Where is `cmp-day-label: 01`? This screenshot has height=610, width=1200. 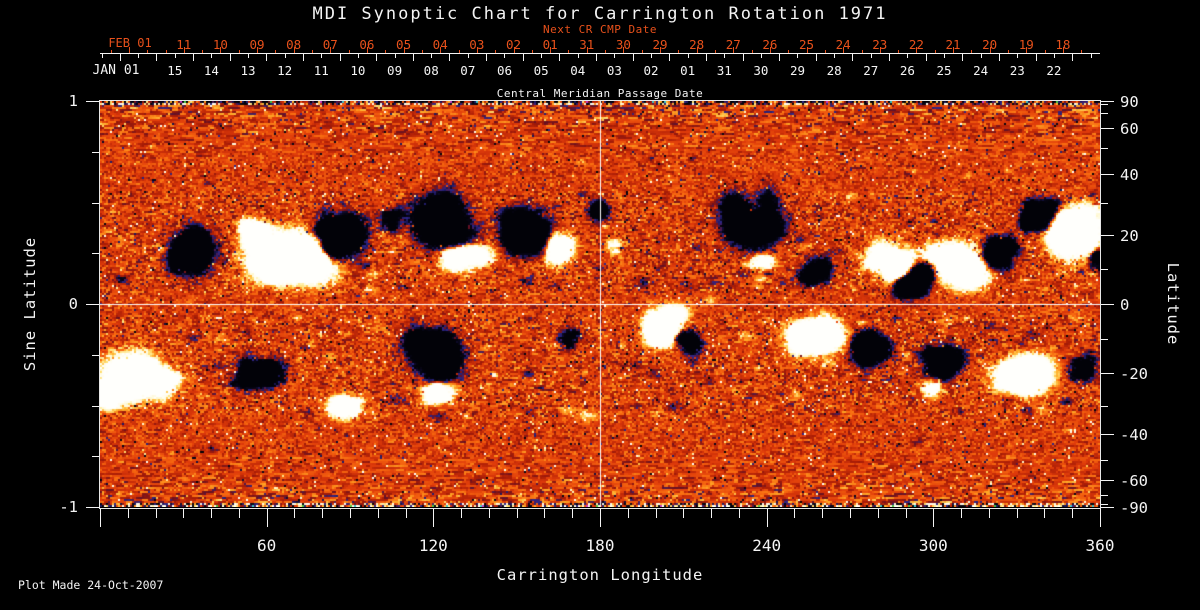 cmp-day-label: 01 is located at coordinates (688, 70).